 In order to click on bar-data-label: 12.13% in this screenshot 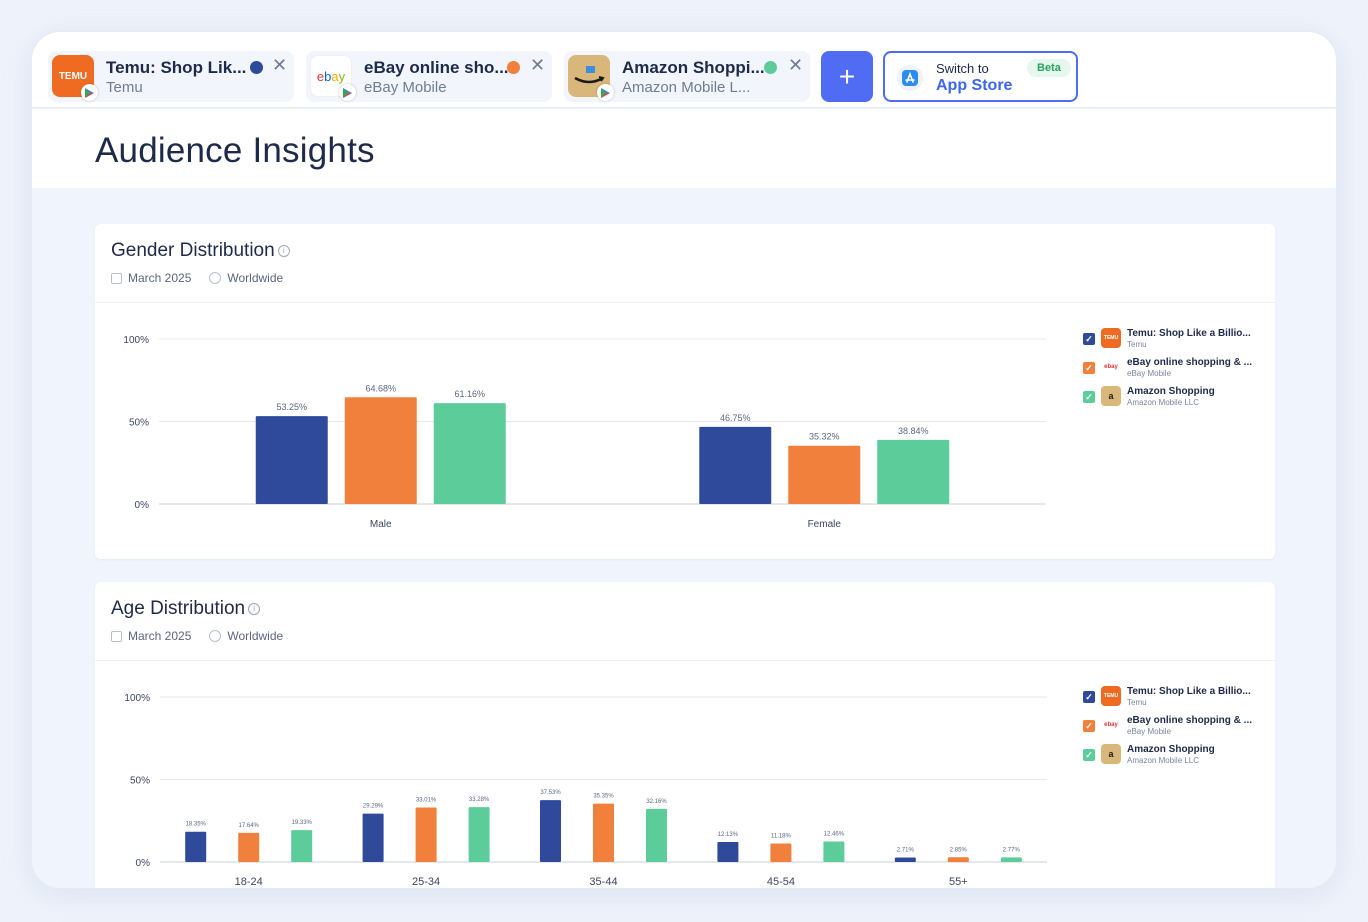, I will do `click(728, 835)`.